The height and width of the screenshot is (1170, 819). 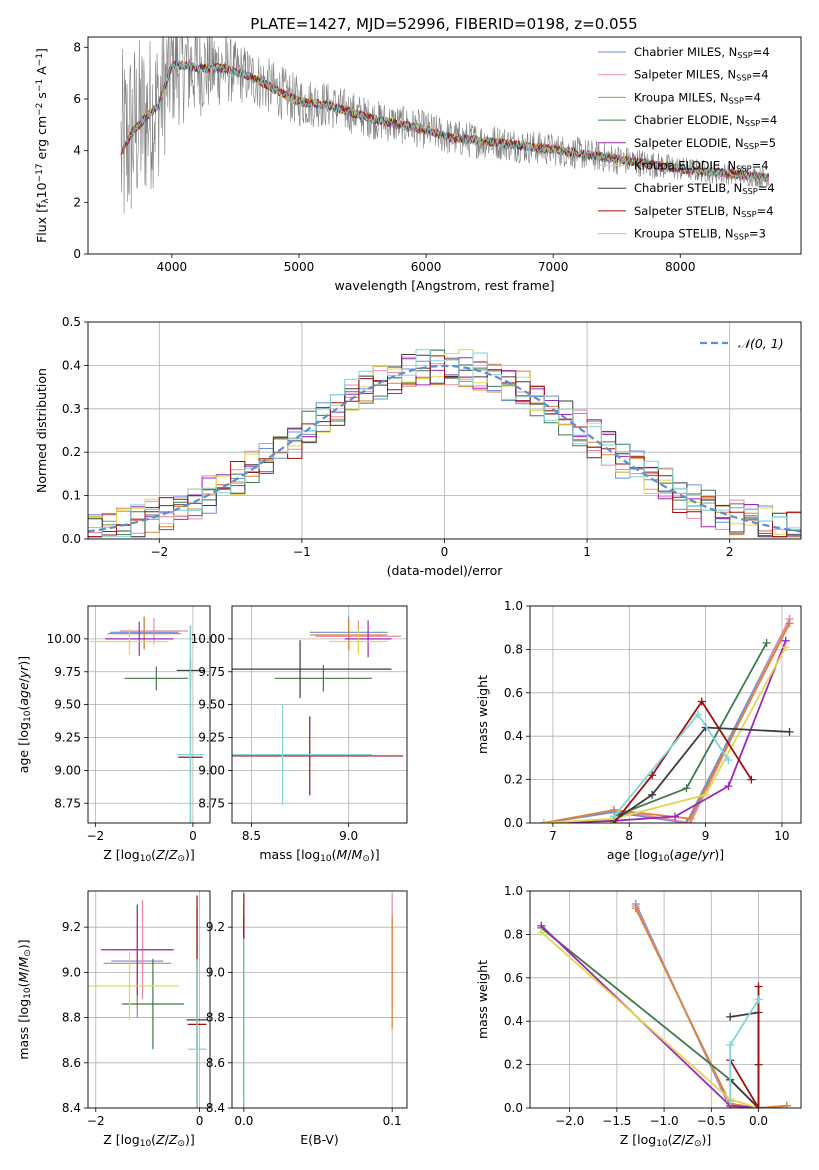 What do you see at coordinates (71, 409) in the screenshot?
I see `y-tick-label: 0.3` at bounding box center [71, 409].